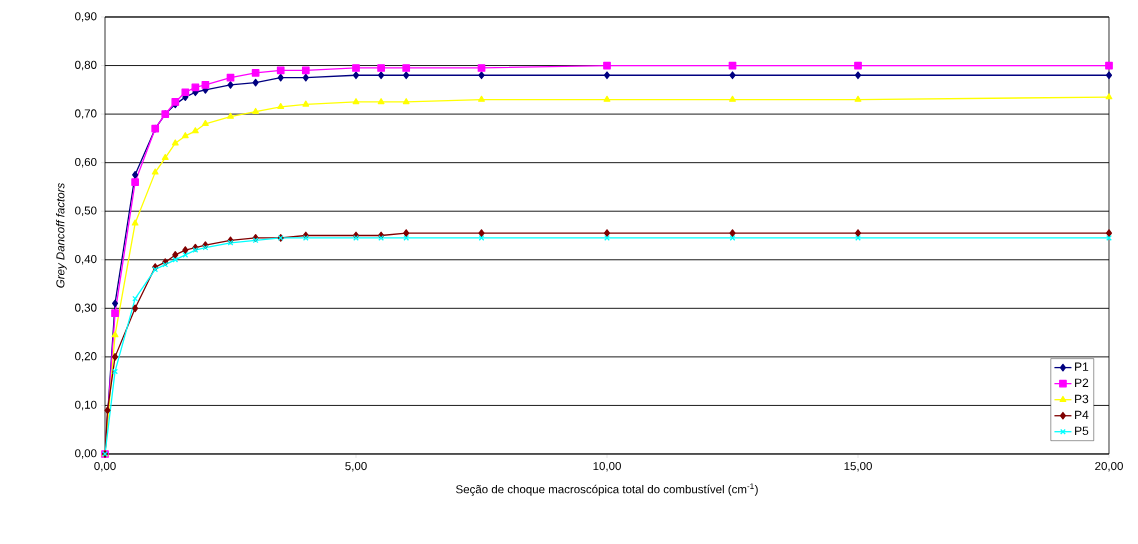 The image size is (1138, 544). I want to click on x-tick-label: 5,00, so click(356, 467).